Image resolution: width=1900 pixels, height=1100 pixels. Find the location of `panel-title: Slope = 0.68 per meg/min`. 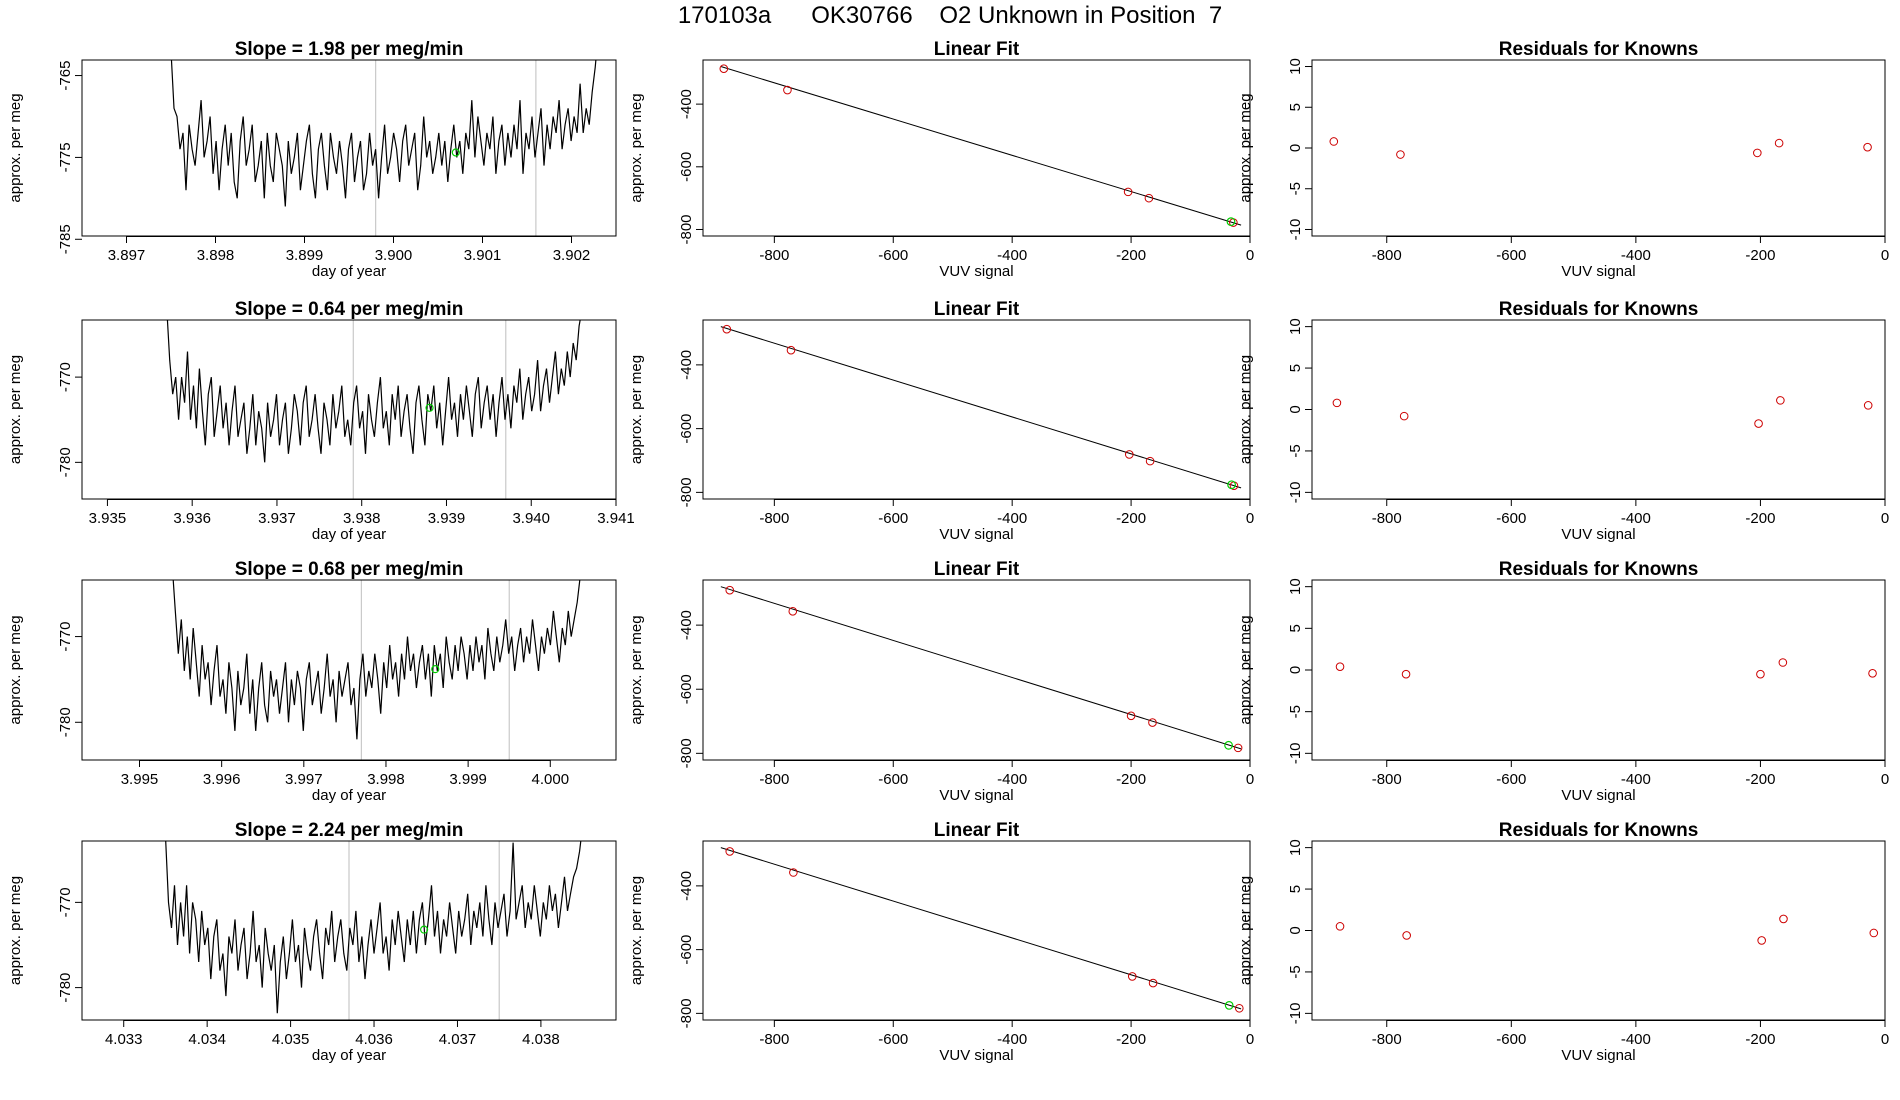

panel-title: Slope = 0.68 per meg/min is located at coordinates (349, 569).